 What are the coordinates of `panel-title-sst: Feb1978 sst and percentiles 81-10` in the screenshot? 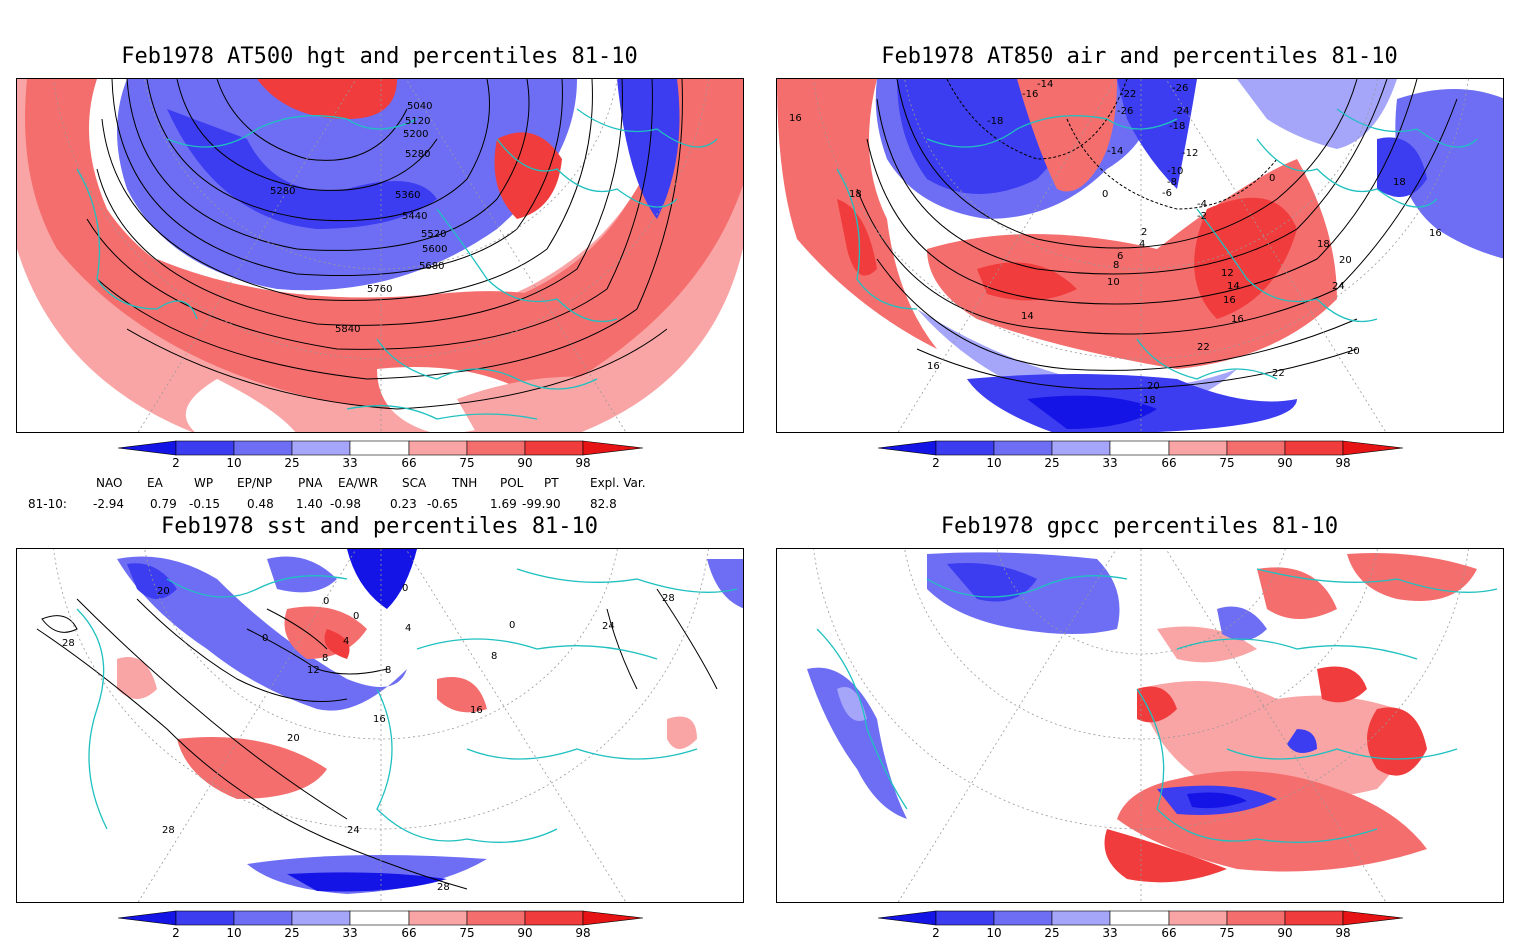 It's located at (379, 526).